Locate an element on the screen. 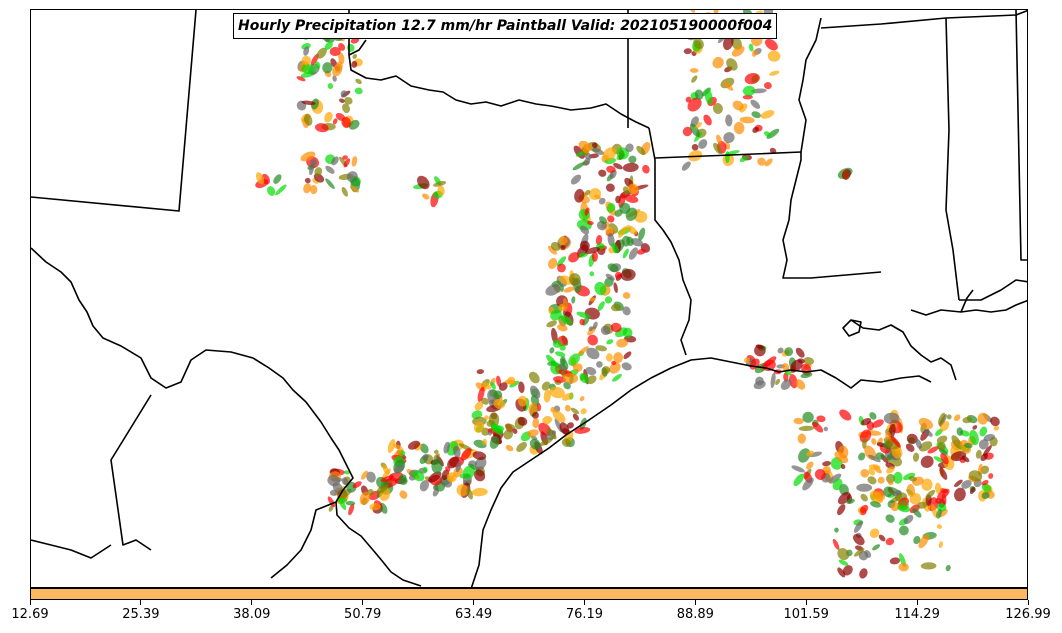 The image size is (1062, 633). colorbar-tick-label: 12.69 is located at coordinates (30, 614).